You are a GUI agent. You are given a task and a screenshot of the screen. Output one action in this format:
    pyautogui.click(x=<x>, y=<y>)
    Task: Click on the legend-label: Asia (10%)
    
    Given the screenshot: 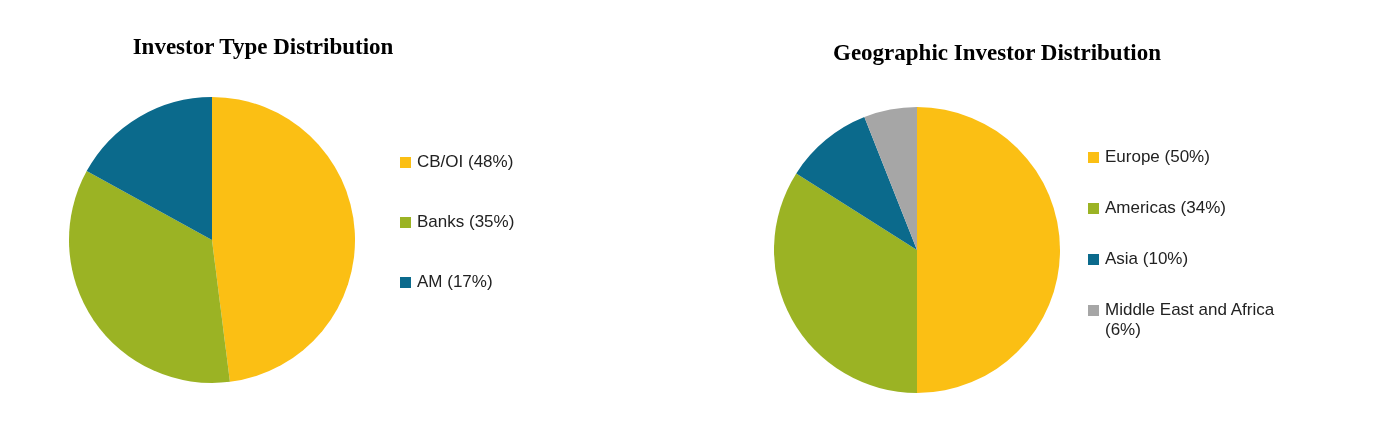 What is the action you would take?
    pyautogui.click(x=1147, y=259)
    